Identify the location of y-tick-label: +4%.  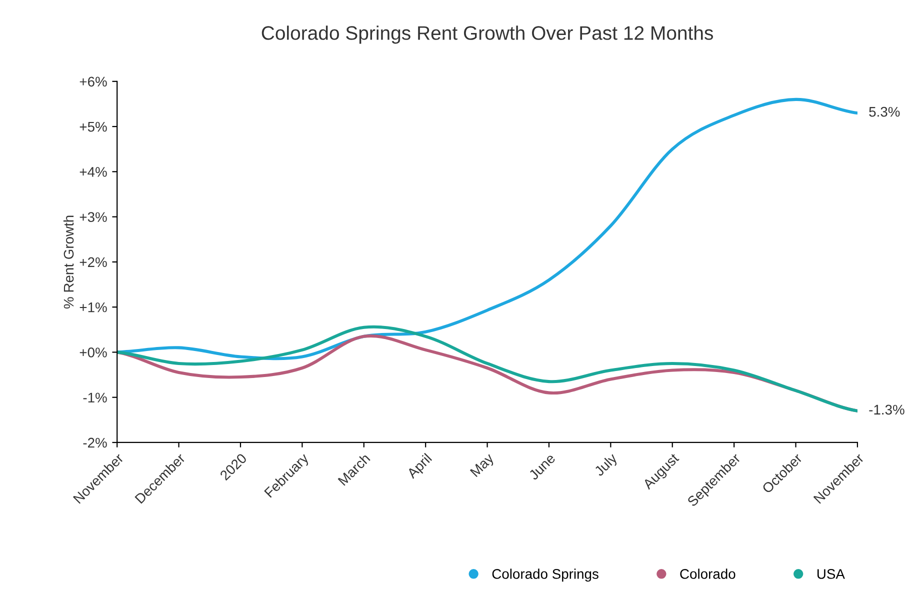
(93, 172).